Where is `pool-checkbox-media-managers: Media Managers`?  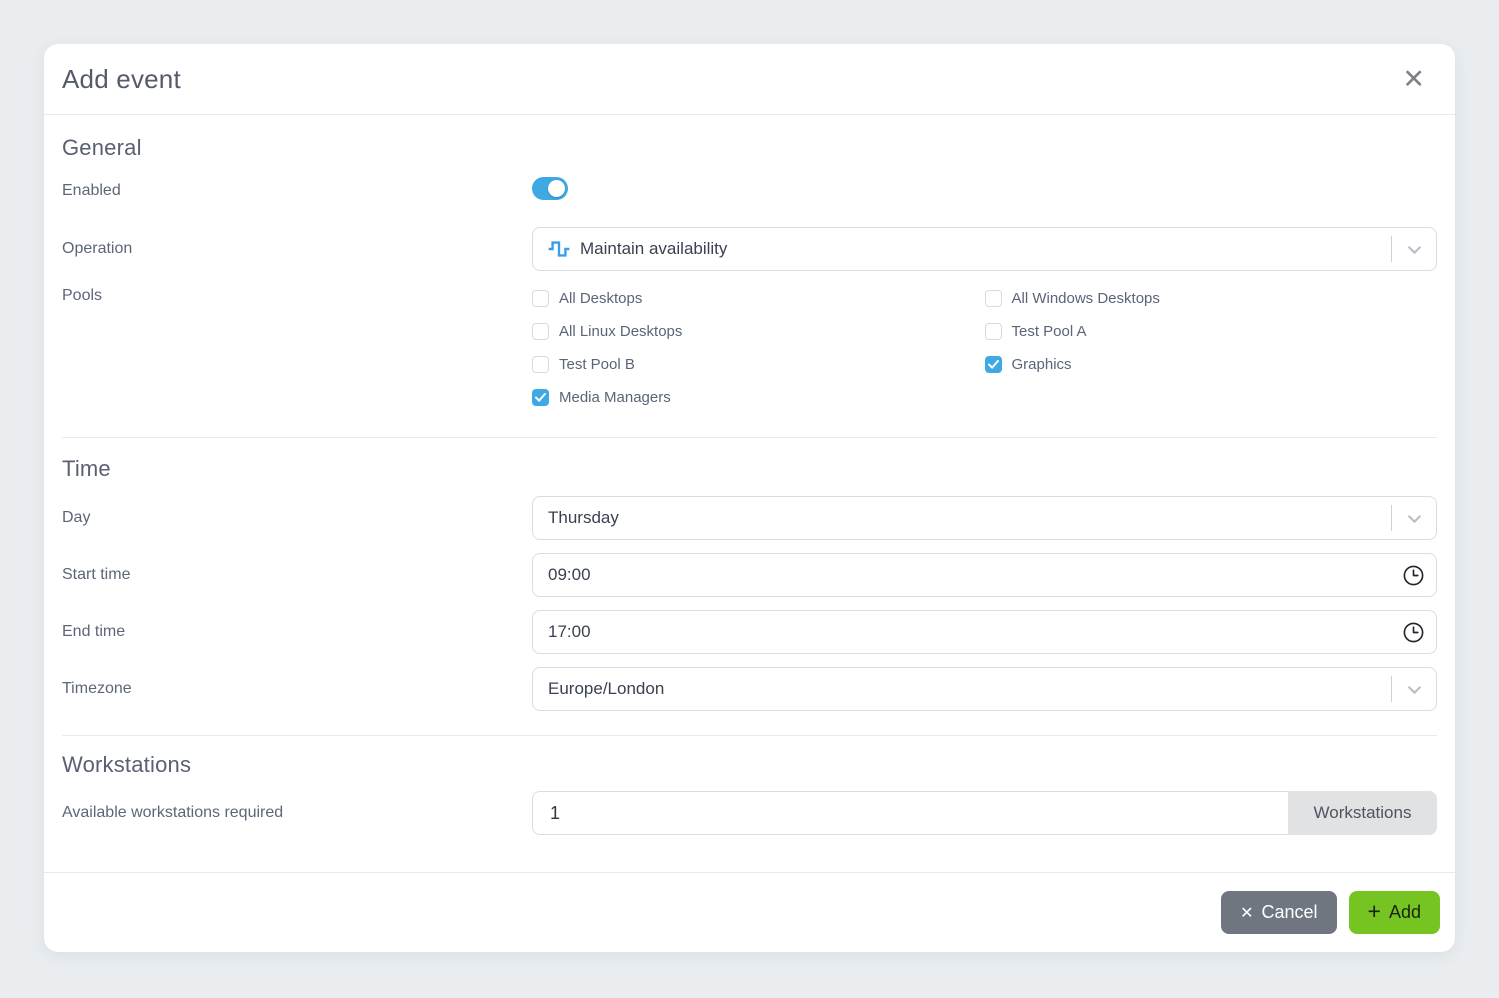
pool-checkbox-media-managers: Media Managers is located at coordinates (758, 397).